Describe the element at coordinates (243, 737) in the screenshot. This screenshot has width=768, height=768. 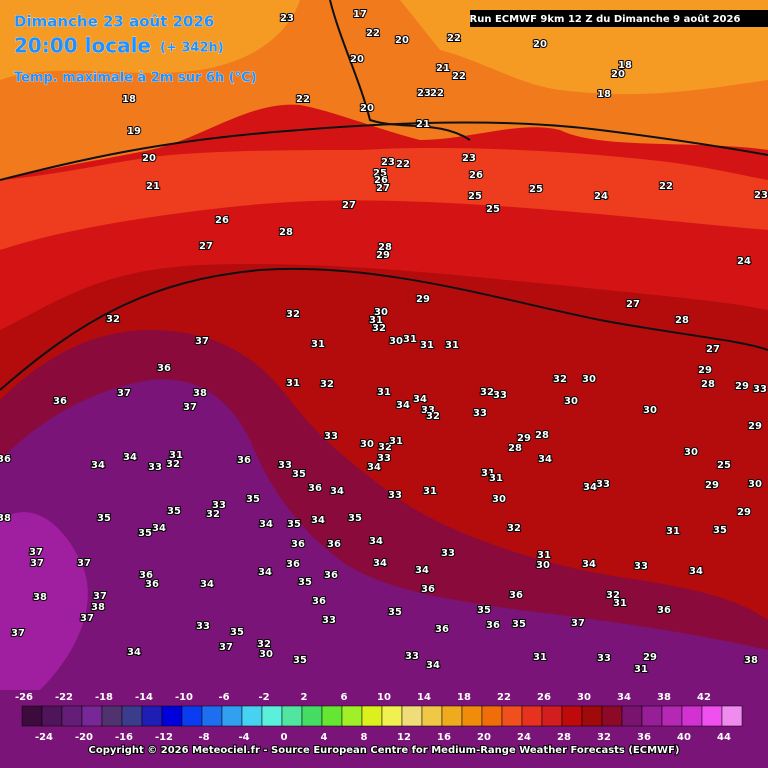
I see `legend-tick: -4` at that location.